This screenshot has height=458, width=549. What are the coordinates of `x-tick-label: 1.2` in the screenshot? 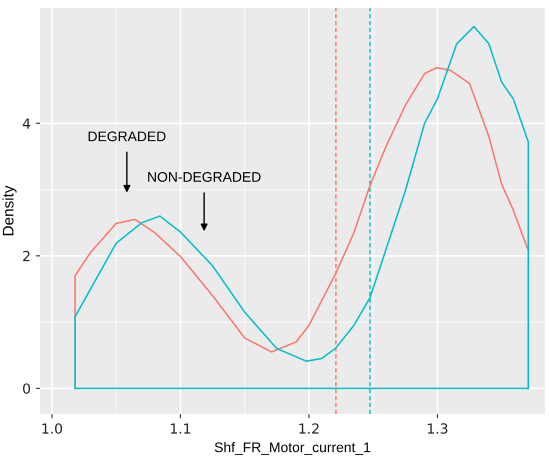 It's located at (309, 428).